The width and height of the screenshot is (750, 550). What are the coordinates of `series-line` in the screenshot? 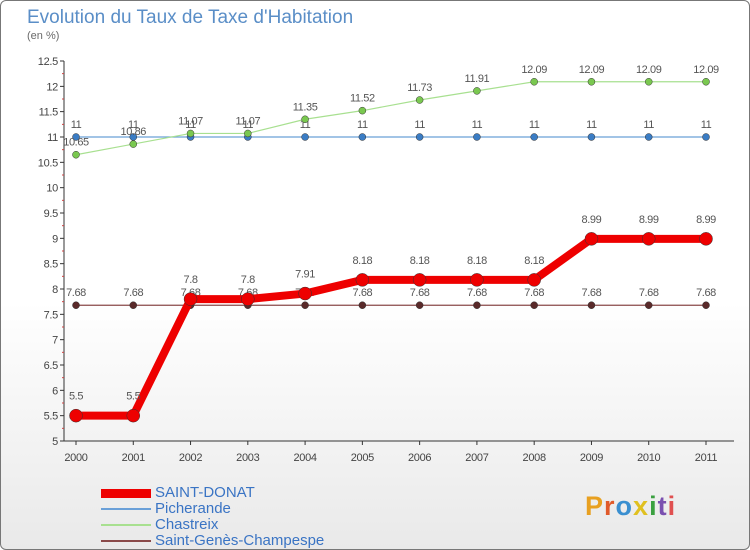 It's located at (391, 118).